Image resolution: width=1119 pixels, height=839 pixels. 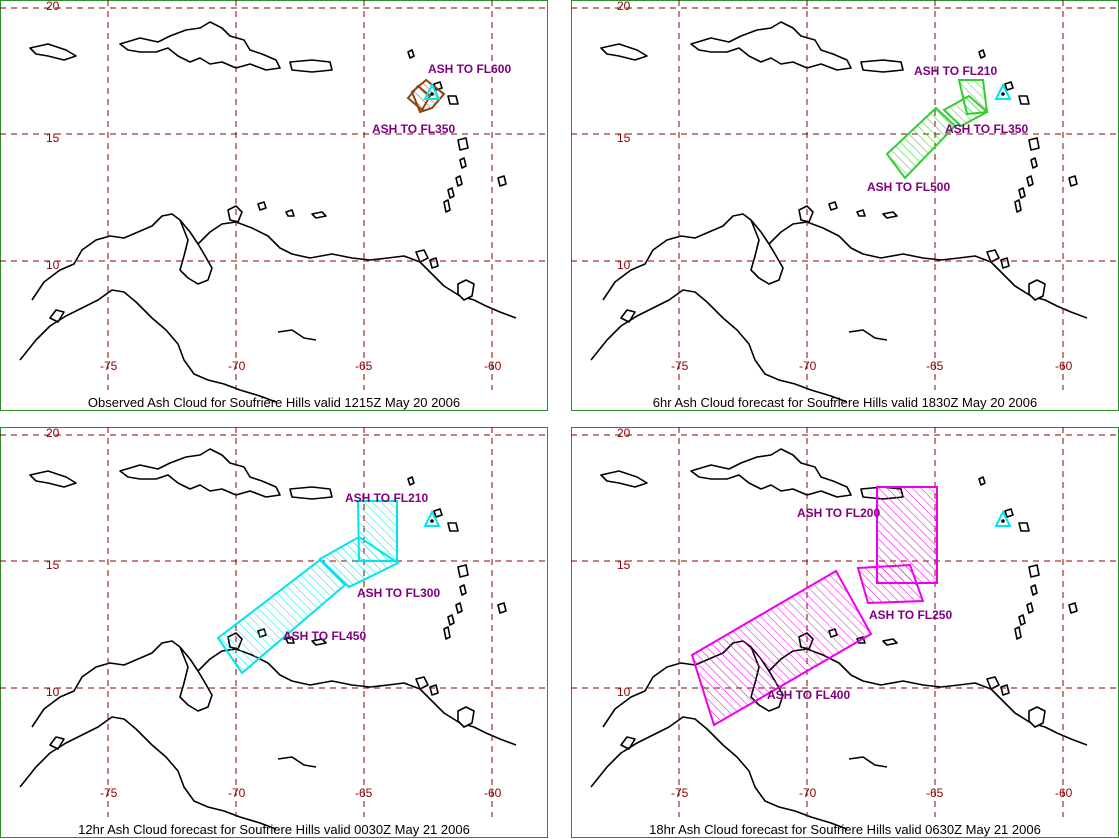 I want to click on ash-label: ASH TO FL500, so click(x=908, y=187).